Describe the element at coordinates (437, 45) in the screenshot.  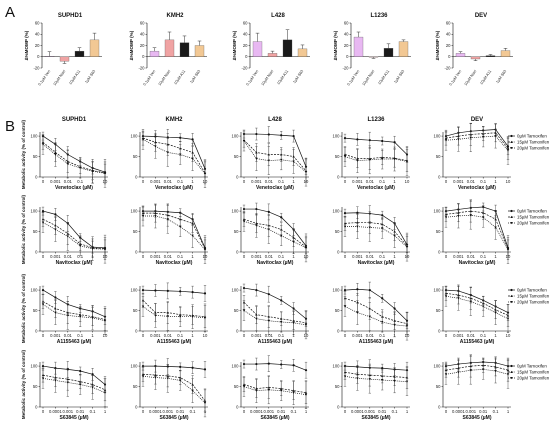
I see `bar-y-axis-label: ∆%MOMP (%)` at that location.